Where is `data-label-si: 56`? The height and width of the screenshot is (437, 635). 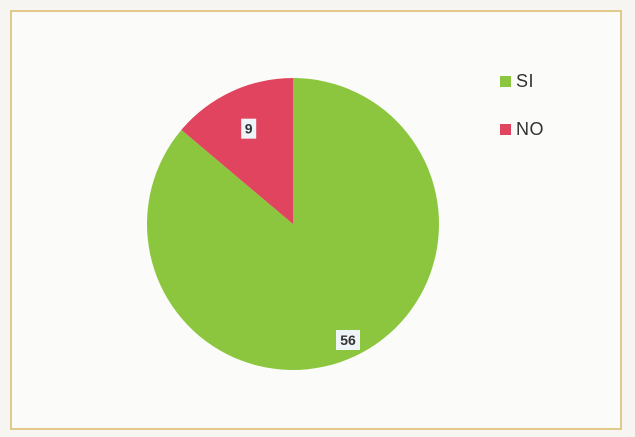 data-label-si: 56 is located at coordinates (348, 340).